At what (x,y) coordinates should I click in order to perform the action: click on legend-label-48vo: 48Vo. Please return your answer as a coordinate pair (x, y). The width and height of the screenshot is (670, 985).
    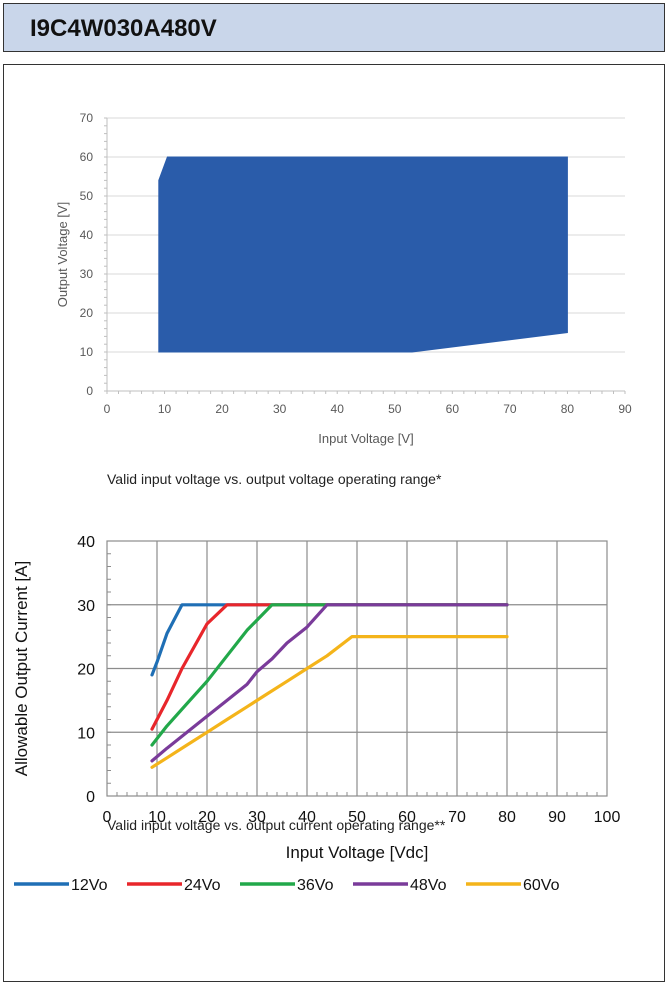
    Looking at the image, I should click on (428, 885).